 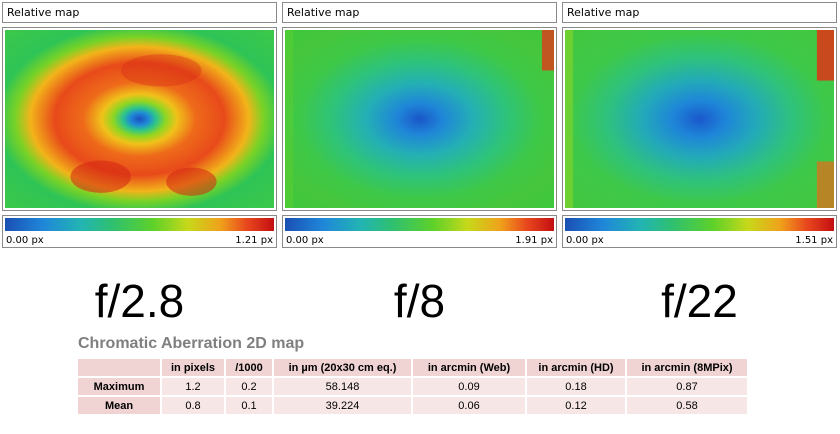 I want to click on table-header-pixels: in pixels, so click(x=193, y=367).